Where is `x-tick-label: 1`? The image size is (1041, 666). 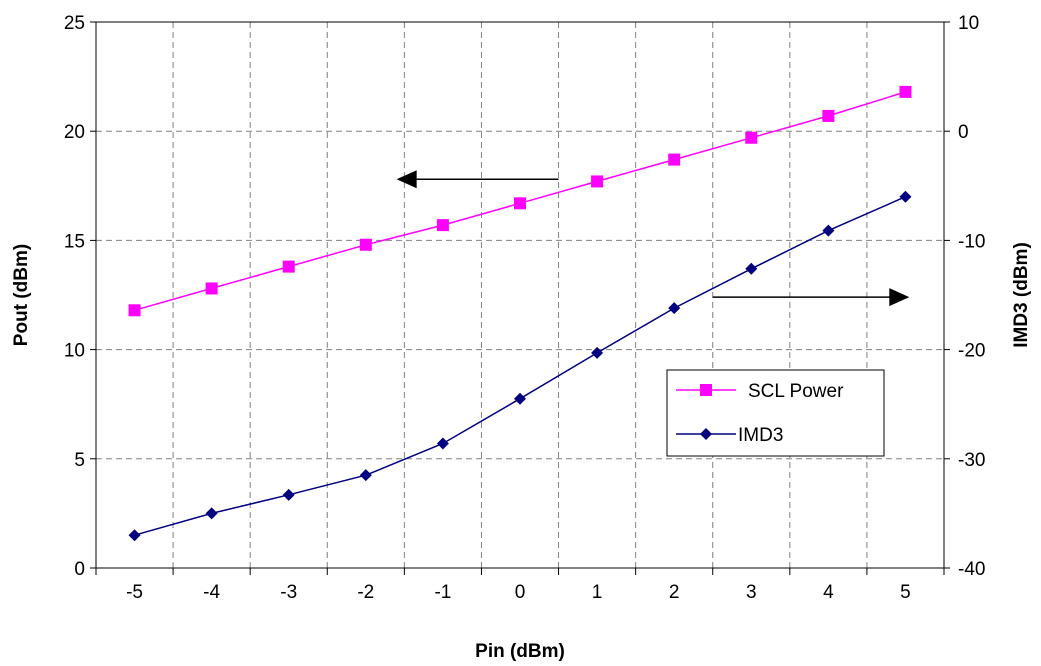
x-tick-label: 1 is located at coordinates (597, 592).